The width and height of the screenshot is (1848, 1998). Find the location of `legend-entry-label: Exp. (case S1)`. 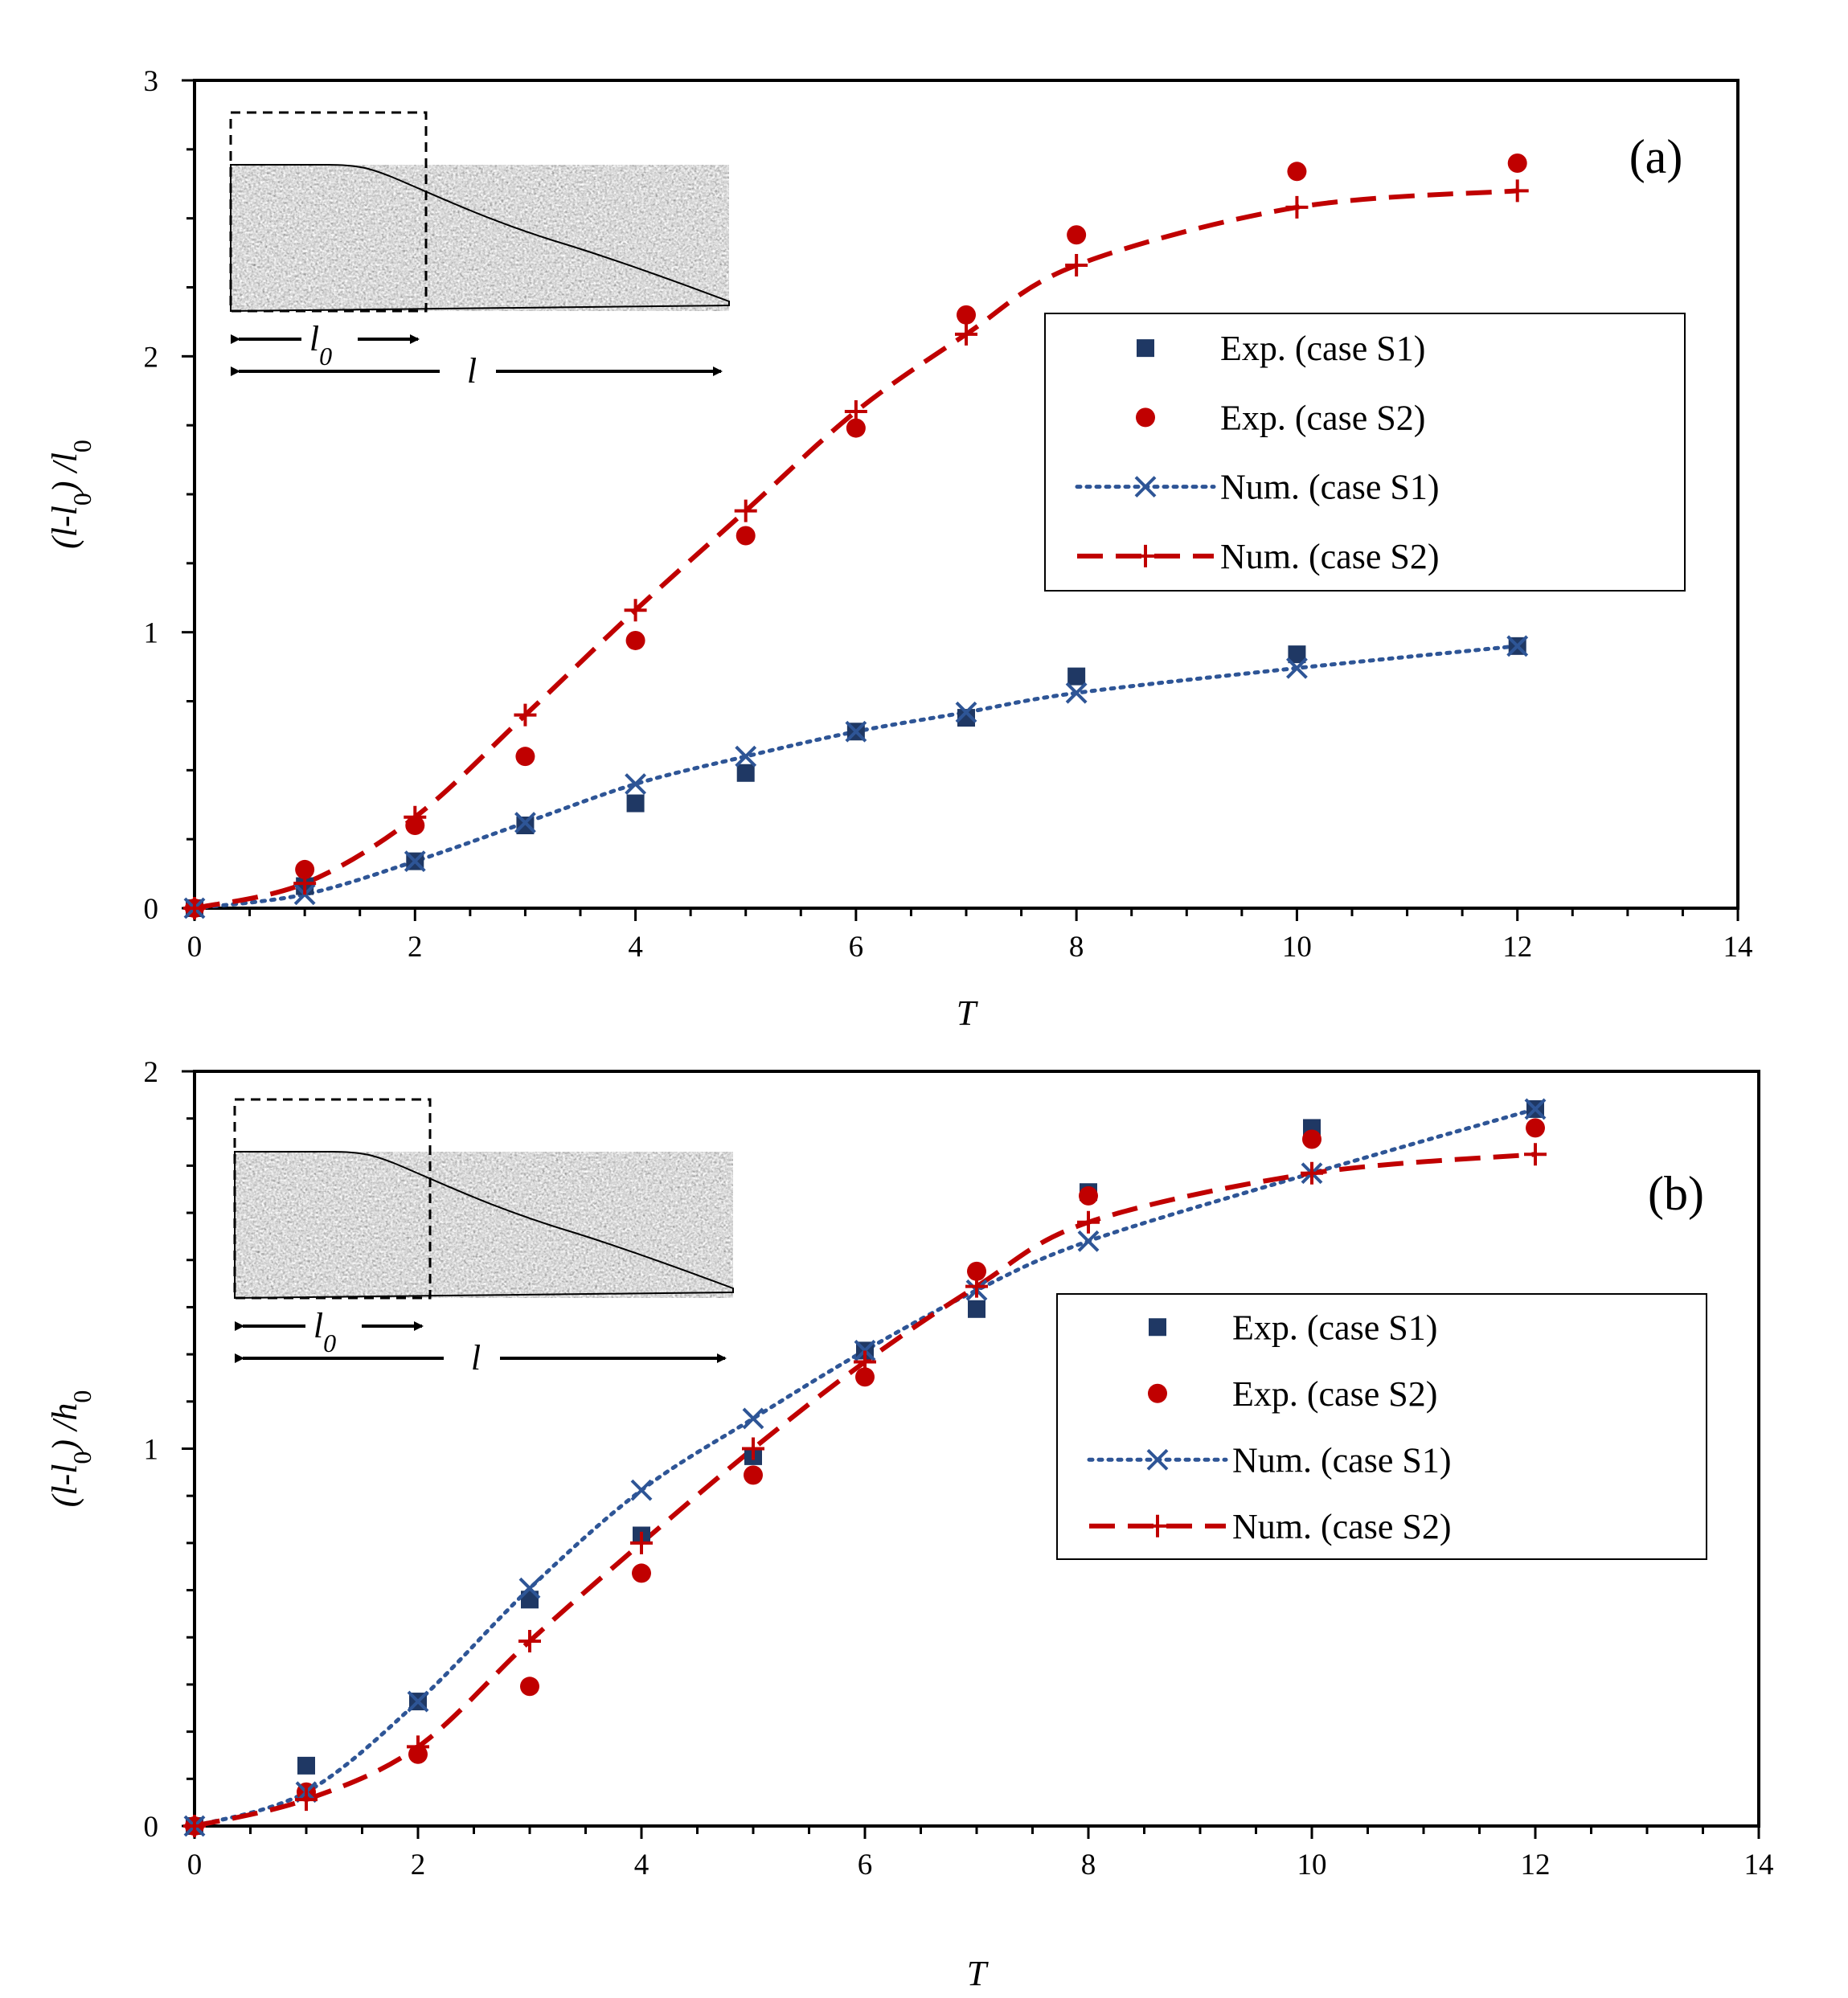

legend-entry-label: Exp. (case S1) is located at coordinates (1334, 1327).